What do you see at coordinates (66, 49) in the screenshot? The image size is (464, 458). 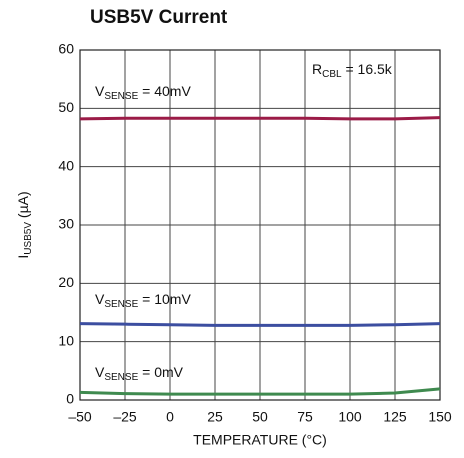 I see `y-tick-label: 60` at bounding box center [66, 49].